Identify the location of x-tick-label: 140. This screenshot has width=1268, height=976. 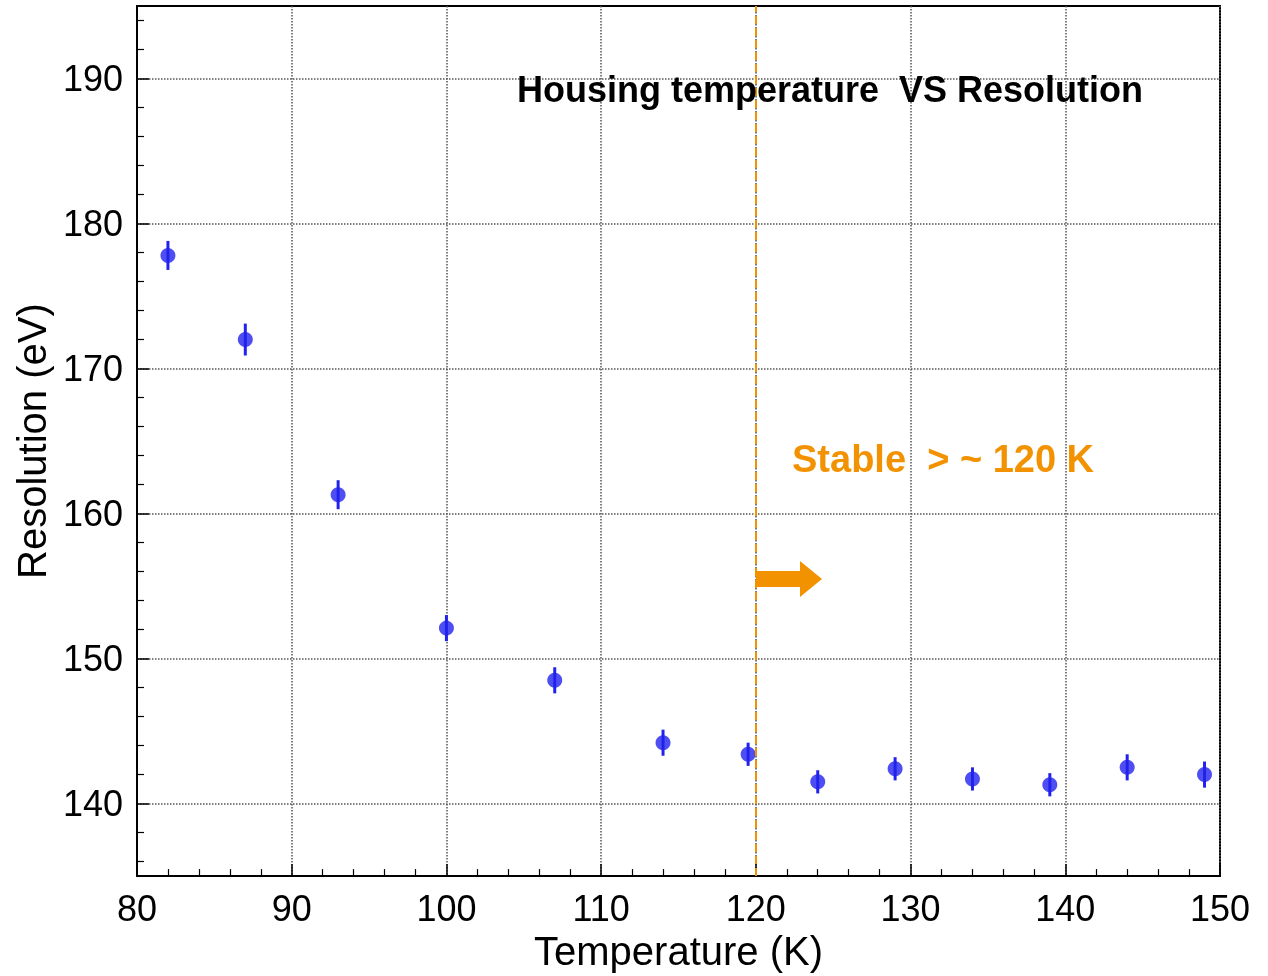
(1065, 908).